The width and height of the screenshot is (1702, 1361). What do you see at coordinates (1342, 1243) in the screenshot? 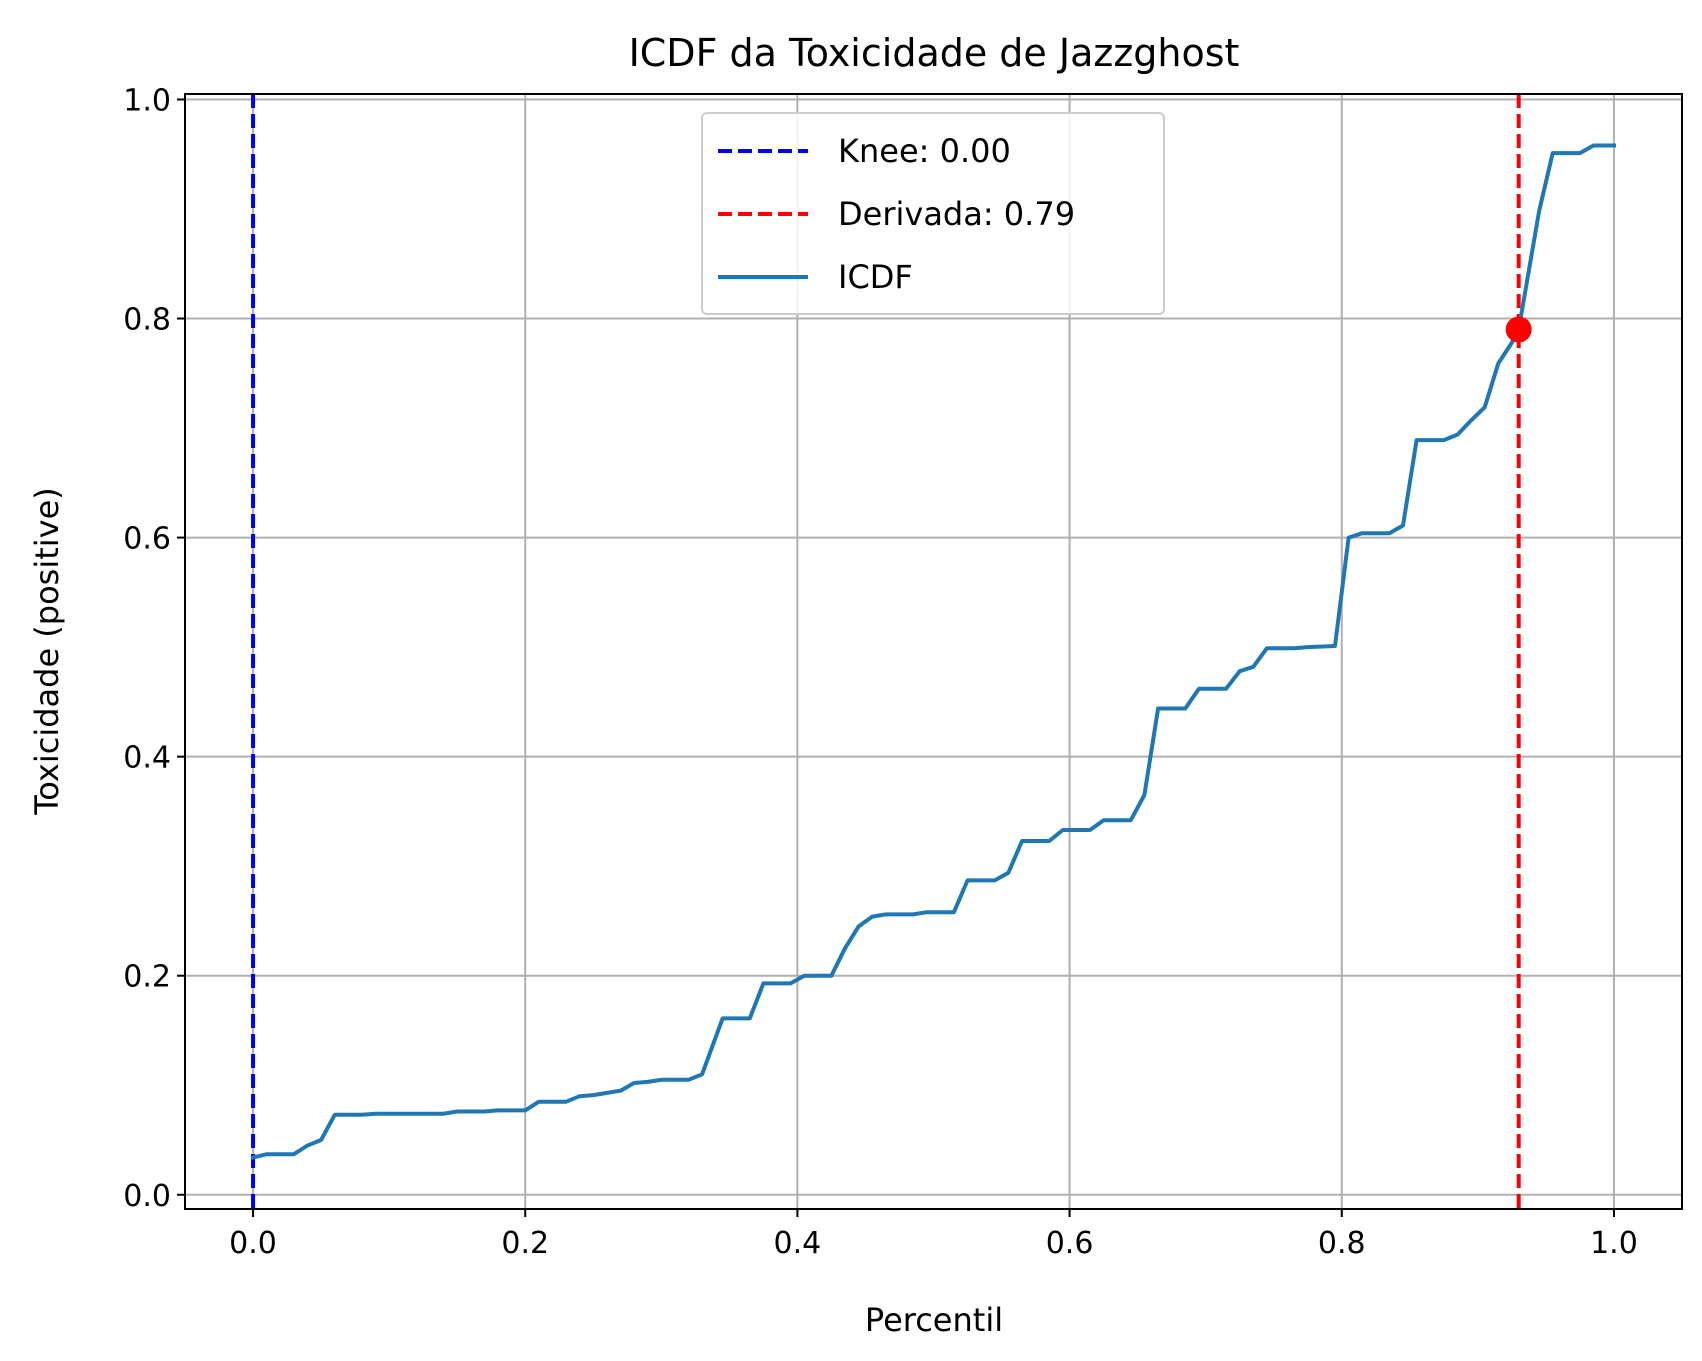
I see `x-tick-label-4: 0.8` at bounding box center [1342, 1243].